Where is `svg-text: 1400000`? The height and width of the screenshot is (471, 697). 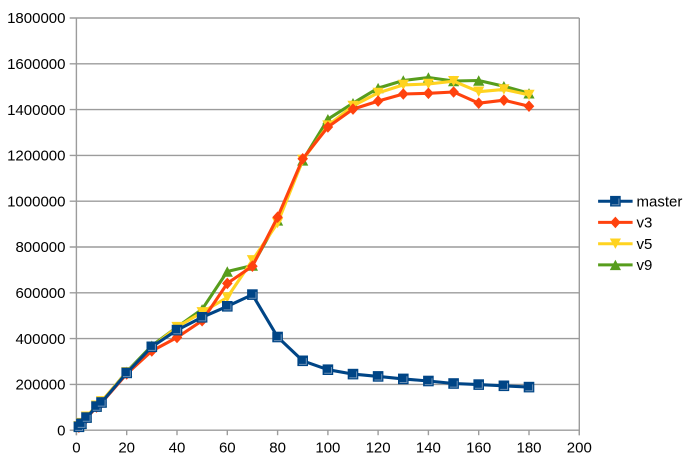
svg-text: 1400000 is located at coordinates (36, 110).